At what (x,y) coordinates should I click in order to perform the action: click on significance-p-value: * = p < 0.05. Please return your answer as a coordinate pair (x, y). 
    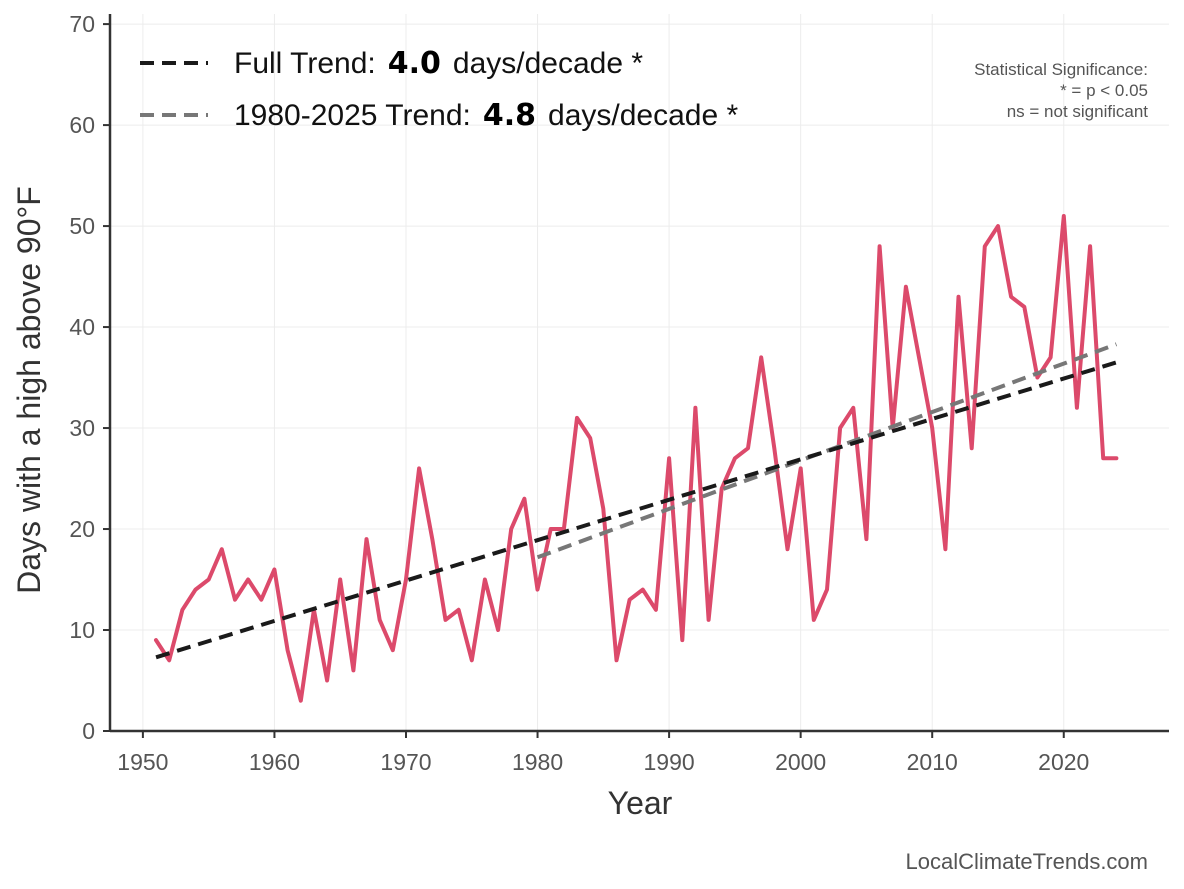
    Looking at the image, I should click on (1104, 90).